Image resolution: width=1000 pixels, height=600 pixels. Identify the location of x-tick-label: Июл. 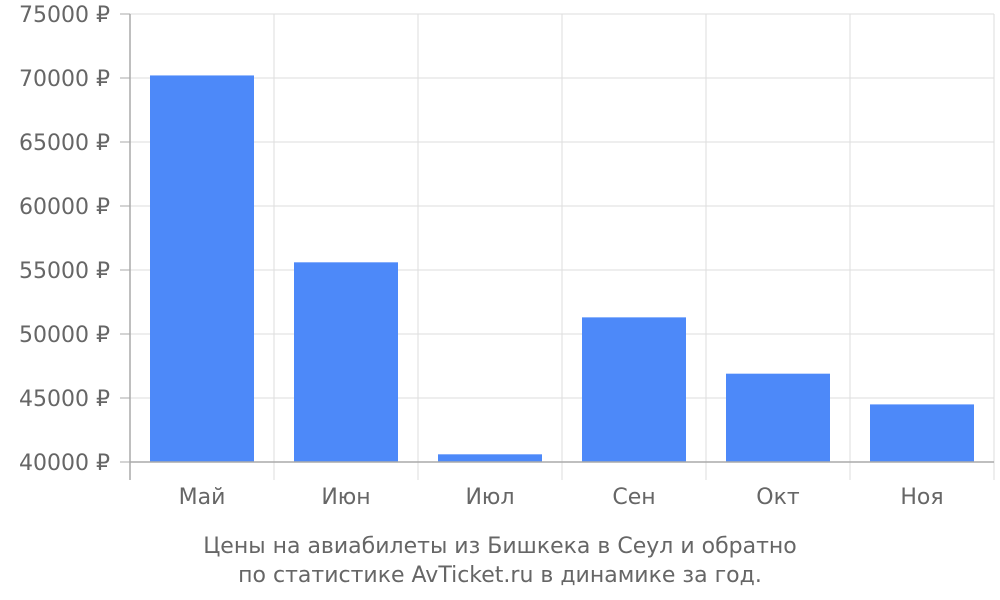
(489, 497).